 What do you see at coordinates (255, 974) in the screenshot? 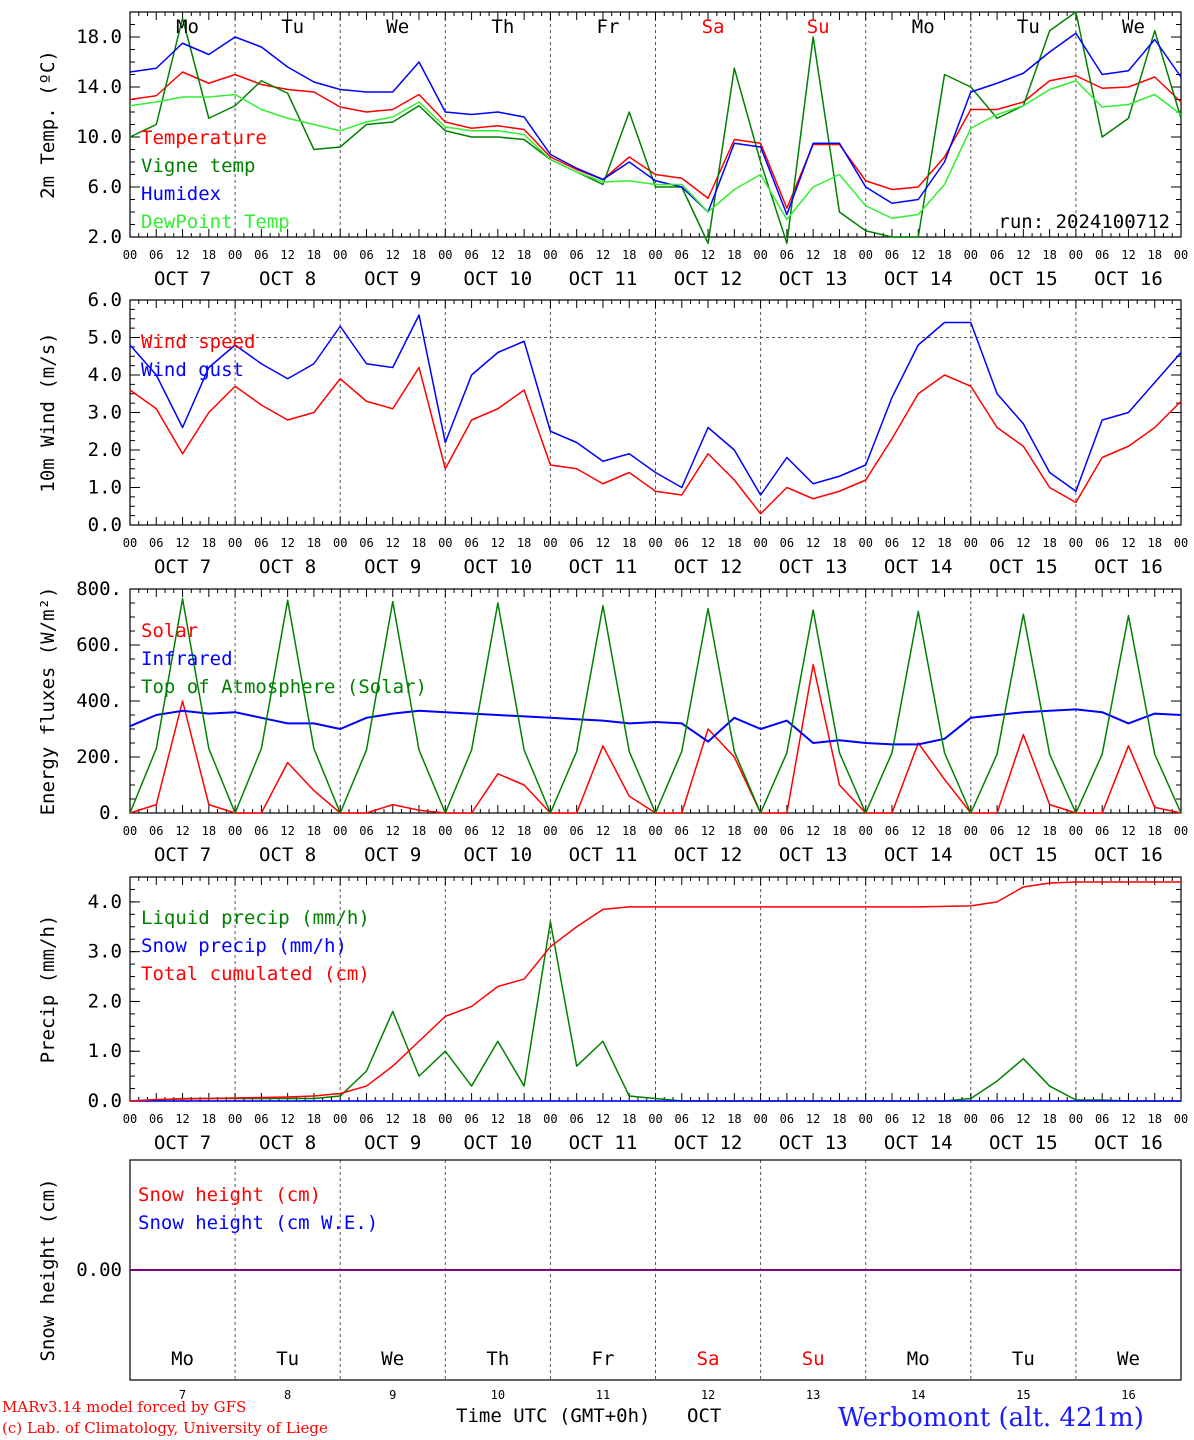
I see `legend-label: Total cumulated (cm)` at bounding box center [255, 974].